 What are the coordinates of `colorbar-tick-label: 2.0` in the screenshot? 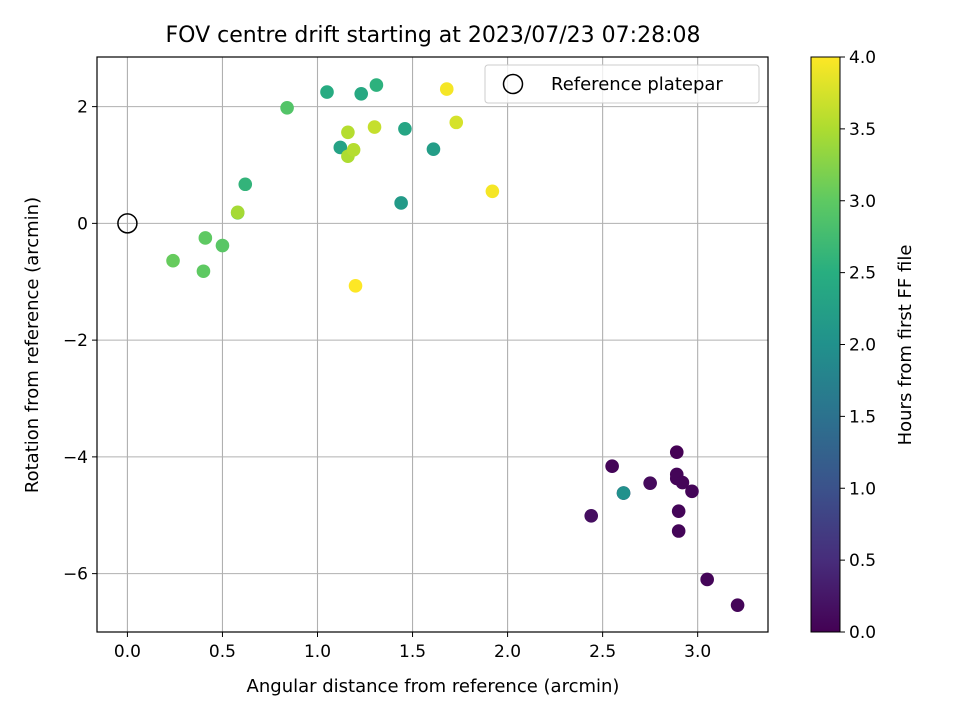 It's located at (862, 346).